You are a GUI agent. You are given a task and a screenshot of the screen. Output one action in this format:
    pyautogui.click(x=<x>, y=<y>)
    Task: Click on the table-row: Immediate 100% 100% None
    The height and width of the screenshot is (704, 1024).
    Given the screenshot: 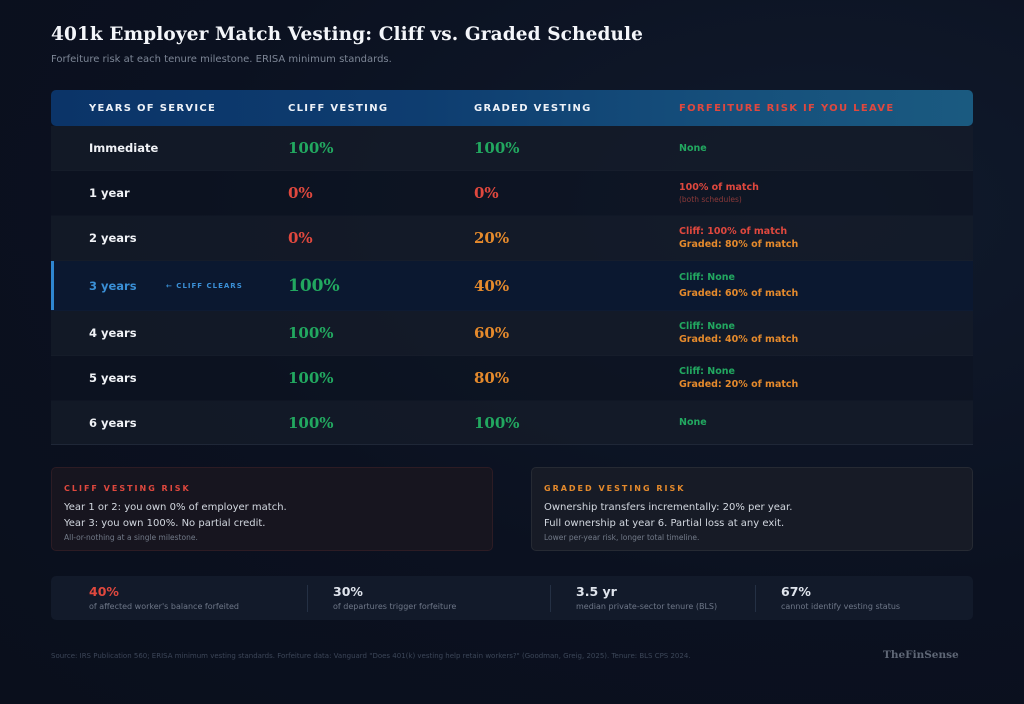 What is the action you would take?
    pyautogui.click(x=512, y=148)
    